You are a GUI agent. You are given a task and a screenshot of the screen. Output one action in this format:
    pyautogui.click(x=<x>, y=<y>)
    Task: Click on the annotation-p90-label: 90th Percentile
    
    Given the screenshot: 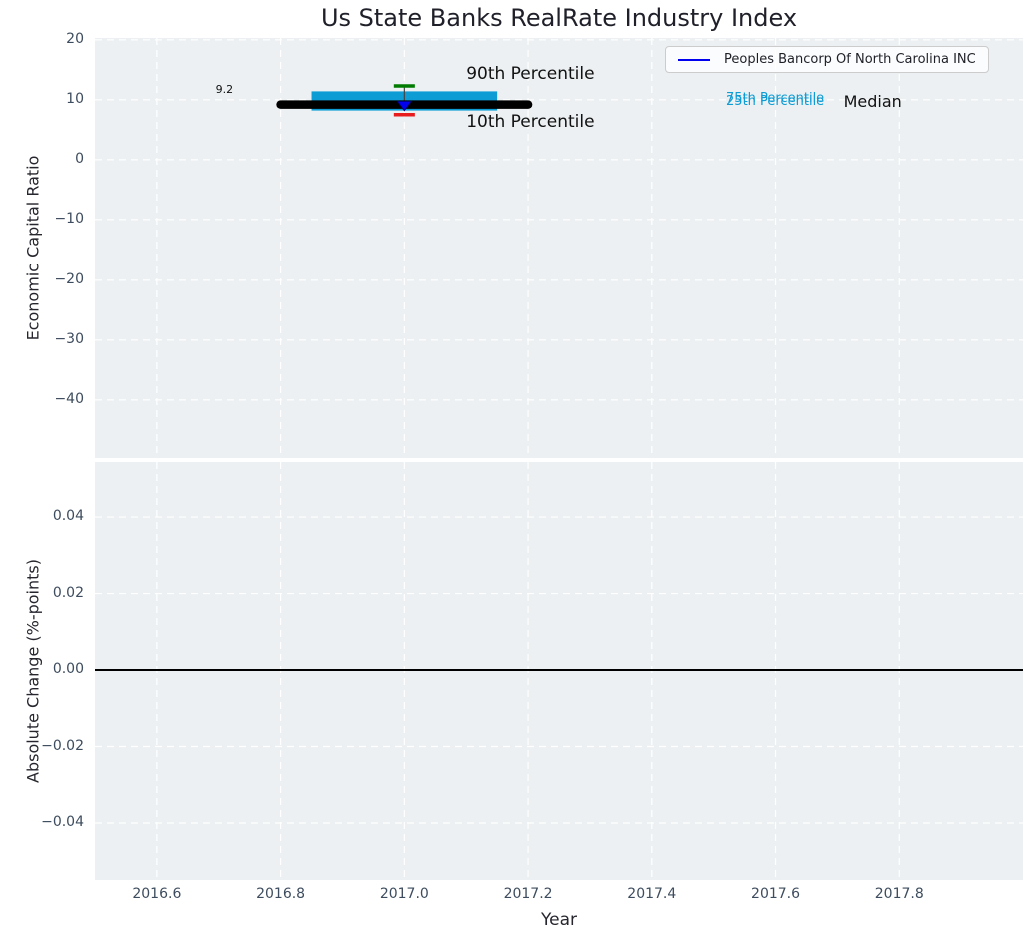 What is the action you would take?
    pyautogui.click(x=530, y=74)
    